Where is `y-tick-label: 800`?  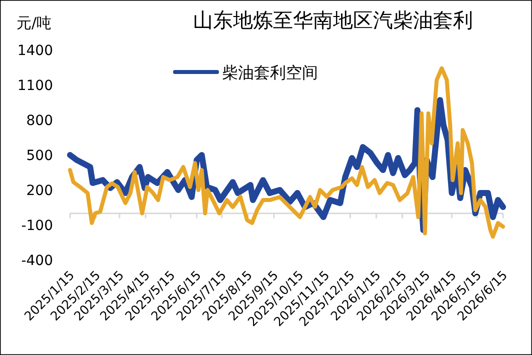 y-tick-label: 800 is located at coordinates (39, 121).